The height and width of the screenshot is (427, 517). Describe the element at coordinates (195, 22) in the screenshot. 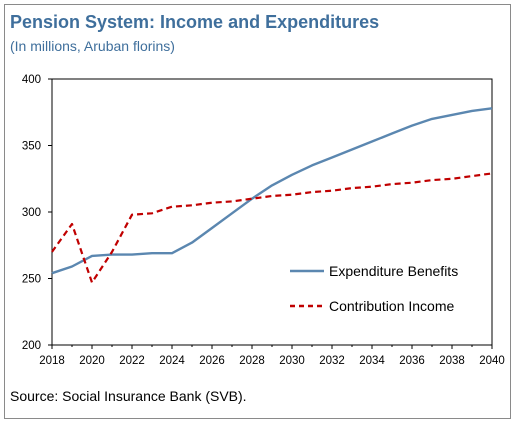

I see `chart-title: Pension System: Income and Expenditures` at that location.